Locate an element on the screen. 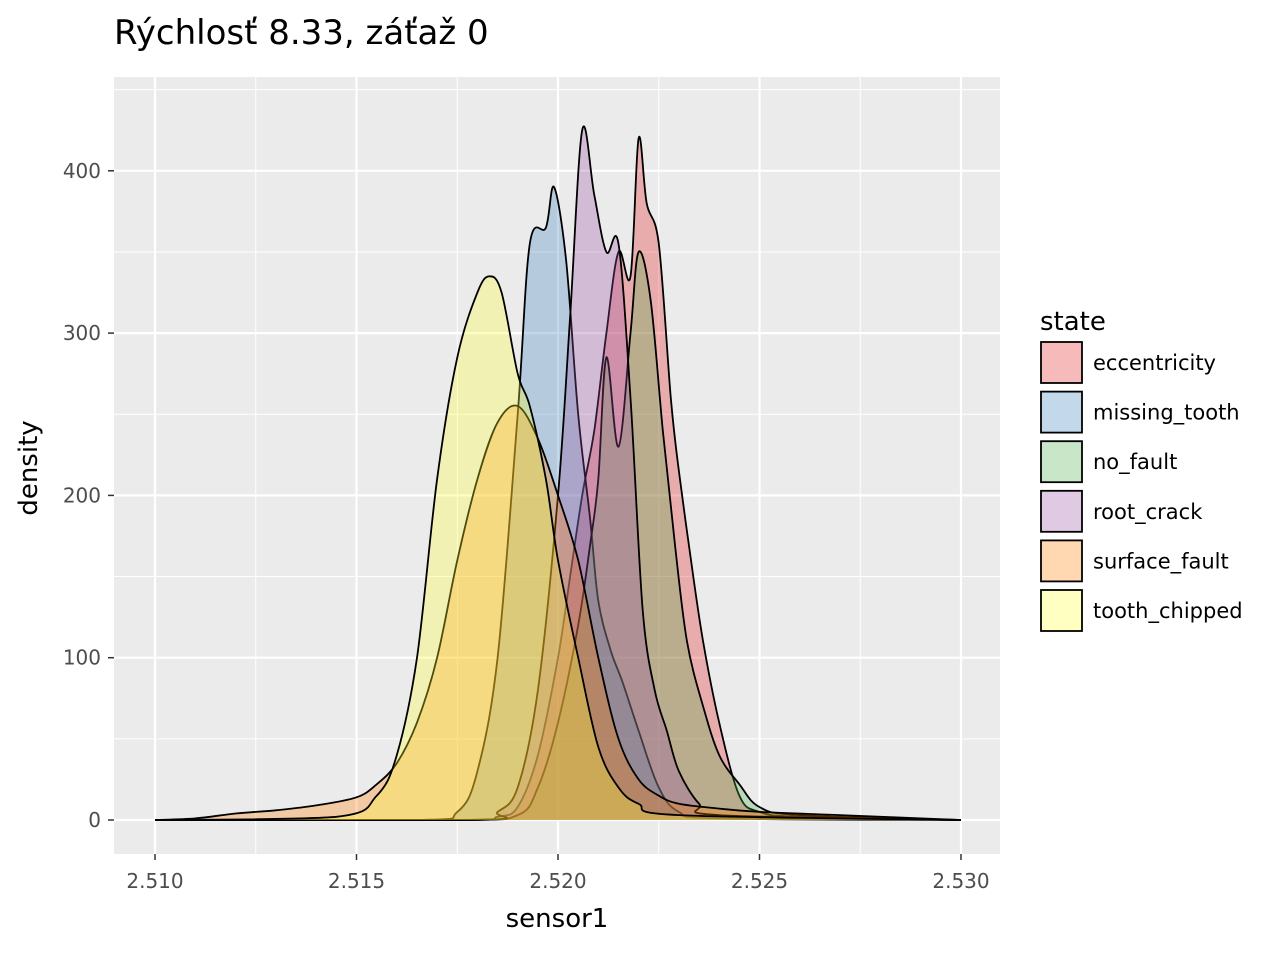 Image resolution: width=1280 pixels, height=960 pixels. y-axis-title: density is located at coordinates (29, 467).